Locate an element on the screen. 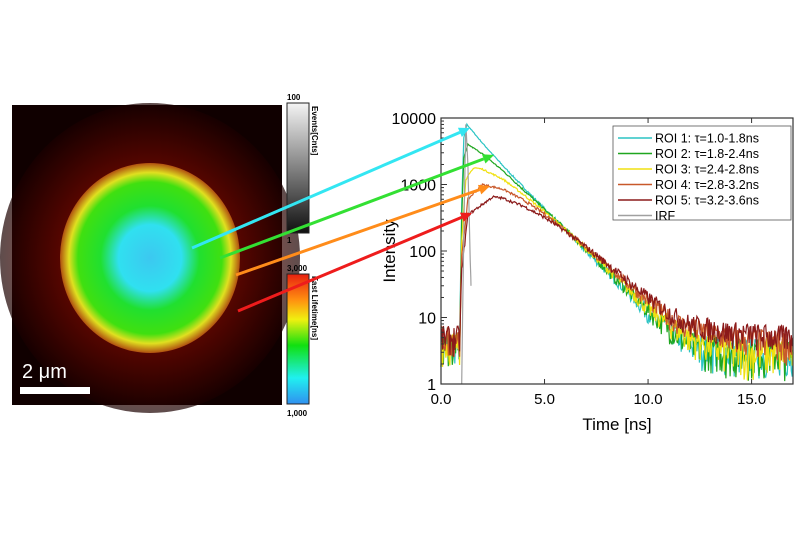 This screenshot has width=800, height=533. y-tick-label: 100 is located at coordinates (422, 252).